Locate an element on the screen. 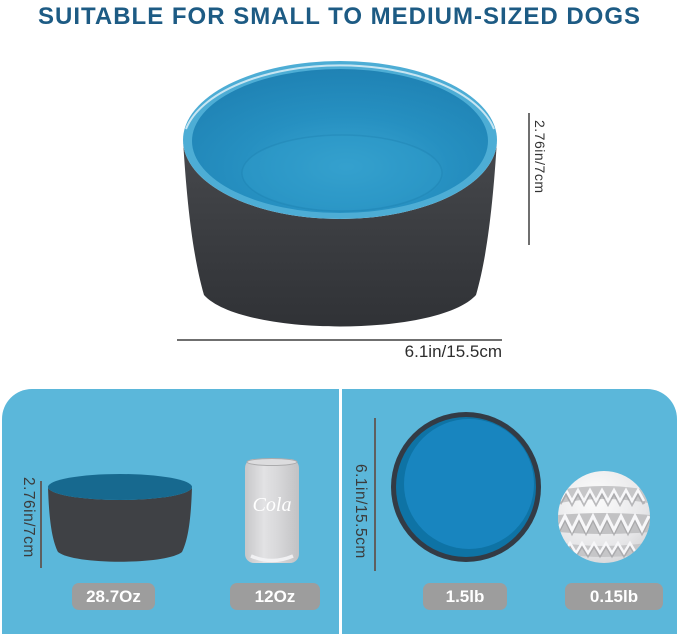 The image size is (679, 634). bowl-side-illustration is located at coordinates (120, 518).